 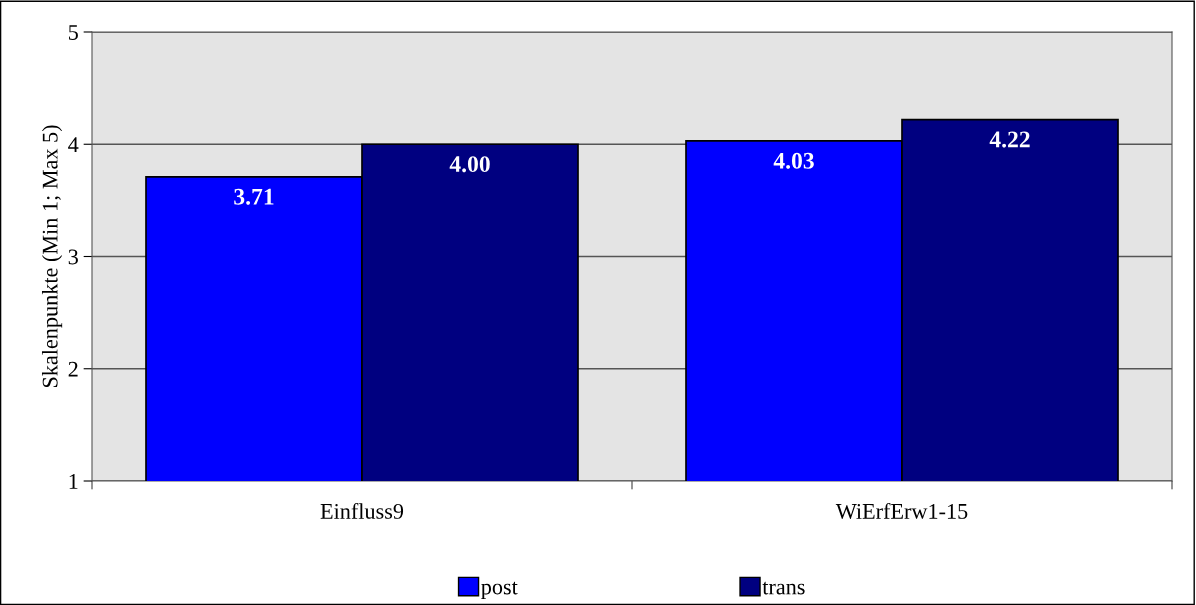 I want to click on y-tick-label: 2, so click(x=73, y=369).